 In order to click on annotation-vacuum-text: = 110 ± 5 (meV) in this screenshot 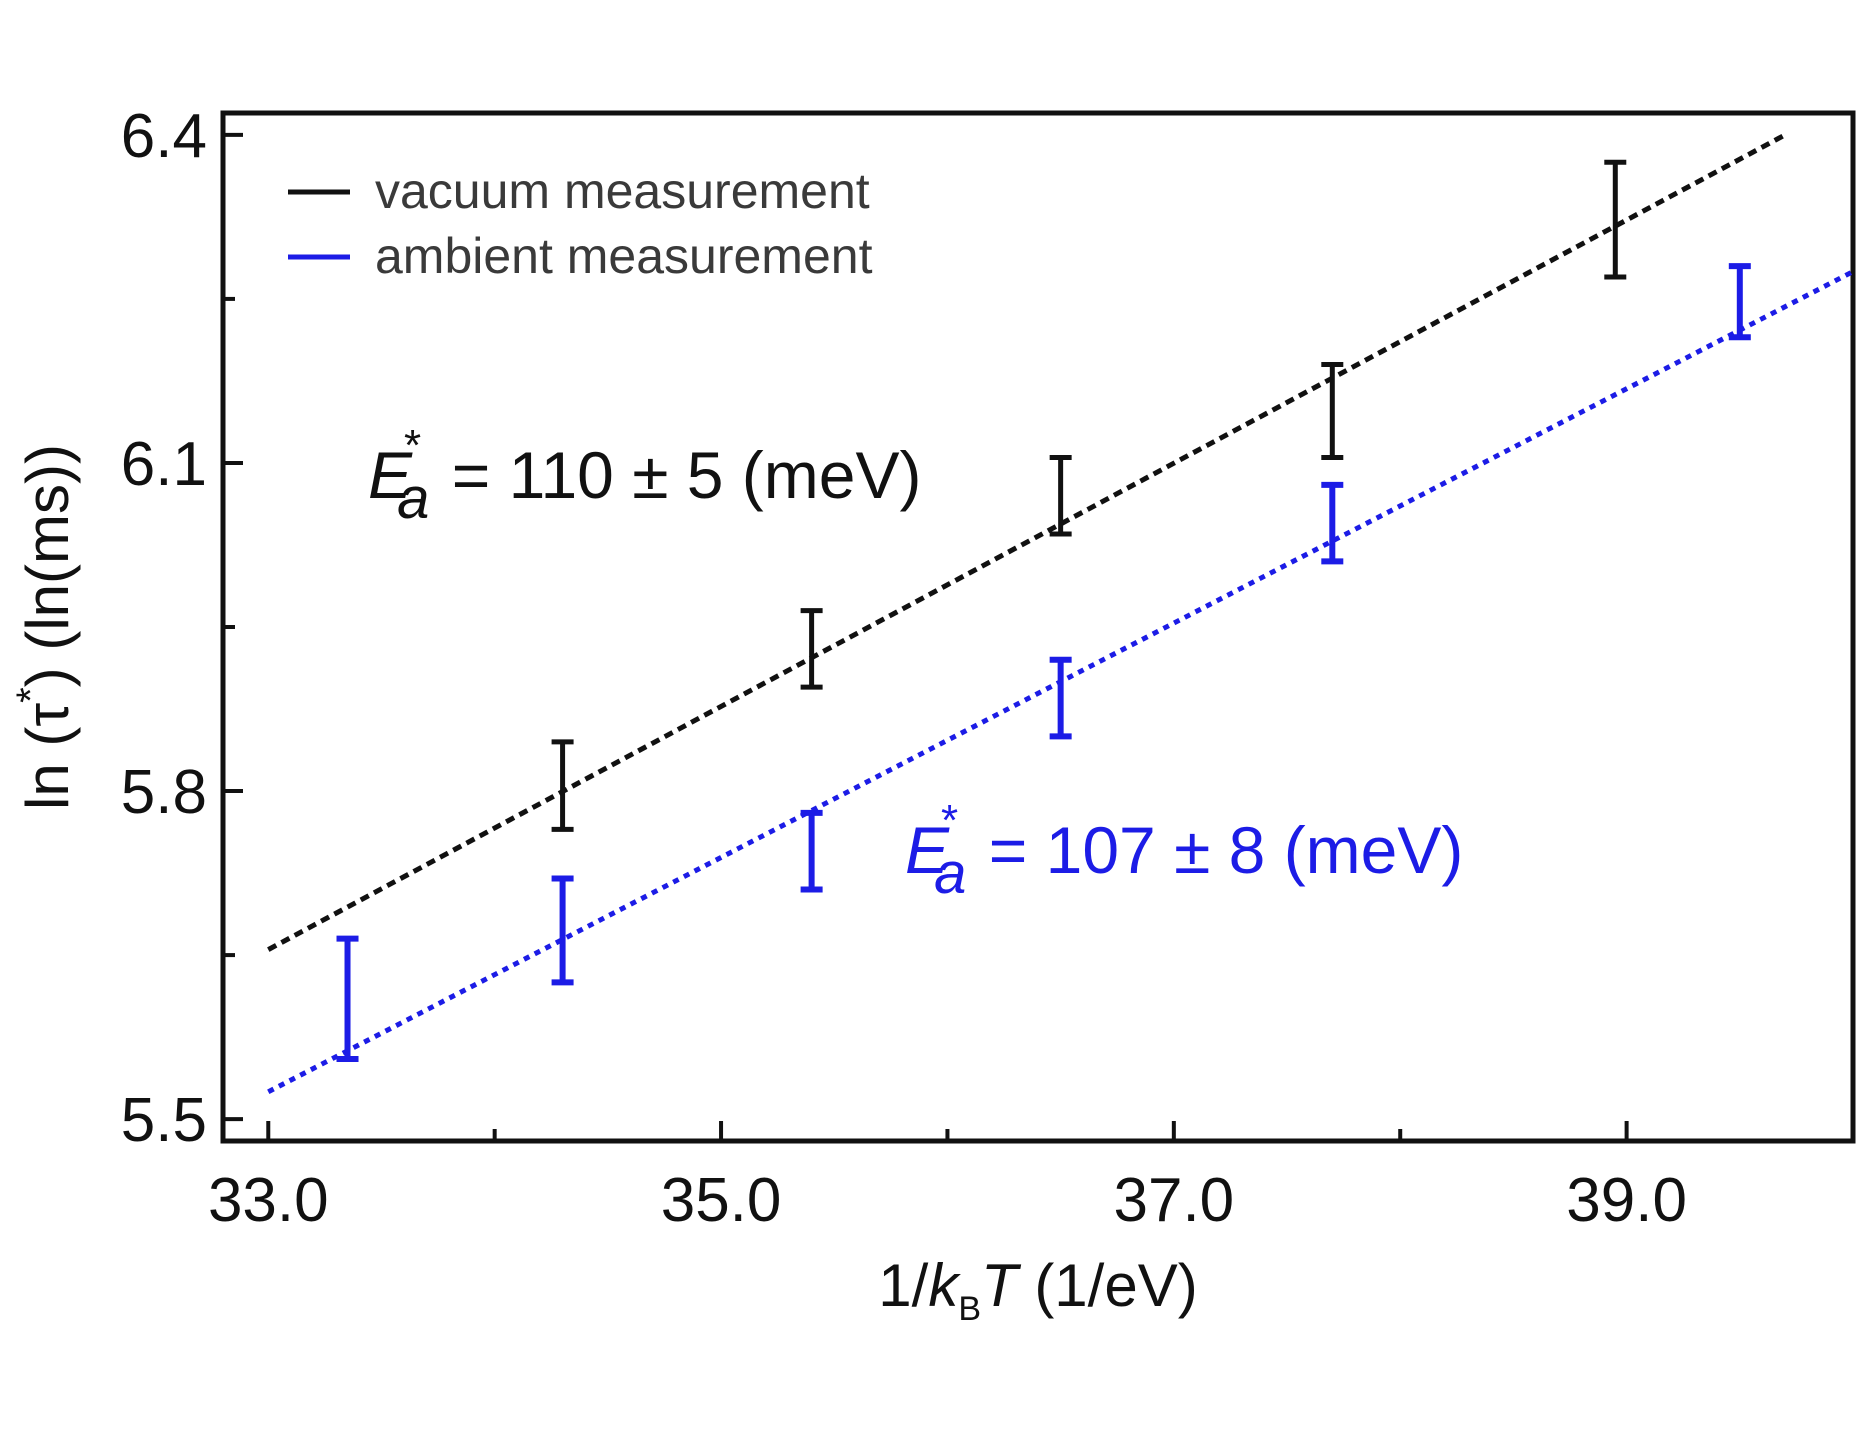, I will do `click(677, 475)`.